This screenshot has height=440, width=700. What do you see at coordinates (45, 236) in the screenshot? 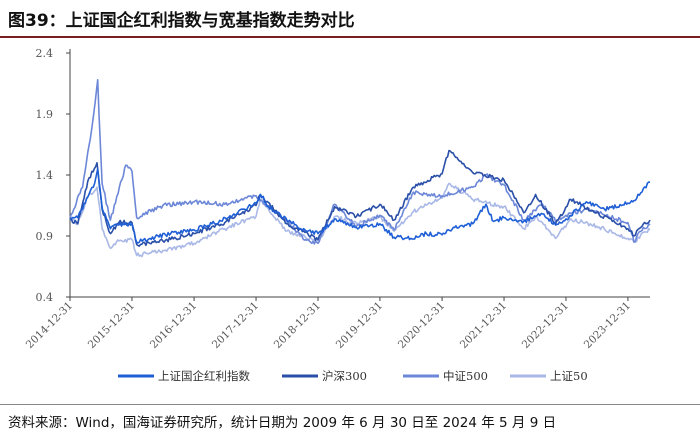
I see `y-tick-label: 0.9` at bounding box center [45, 236].